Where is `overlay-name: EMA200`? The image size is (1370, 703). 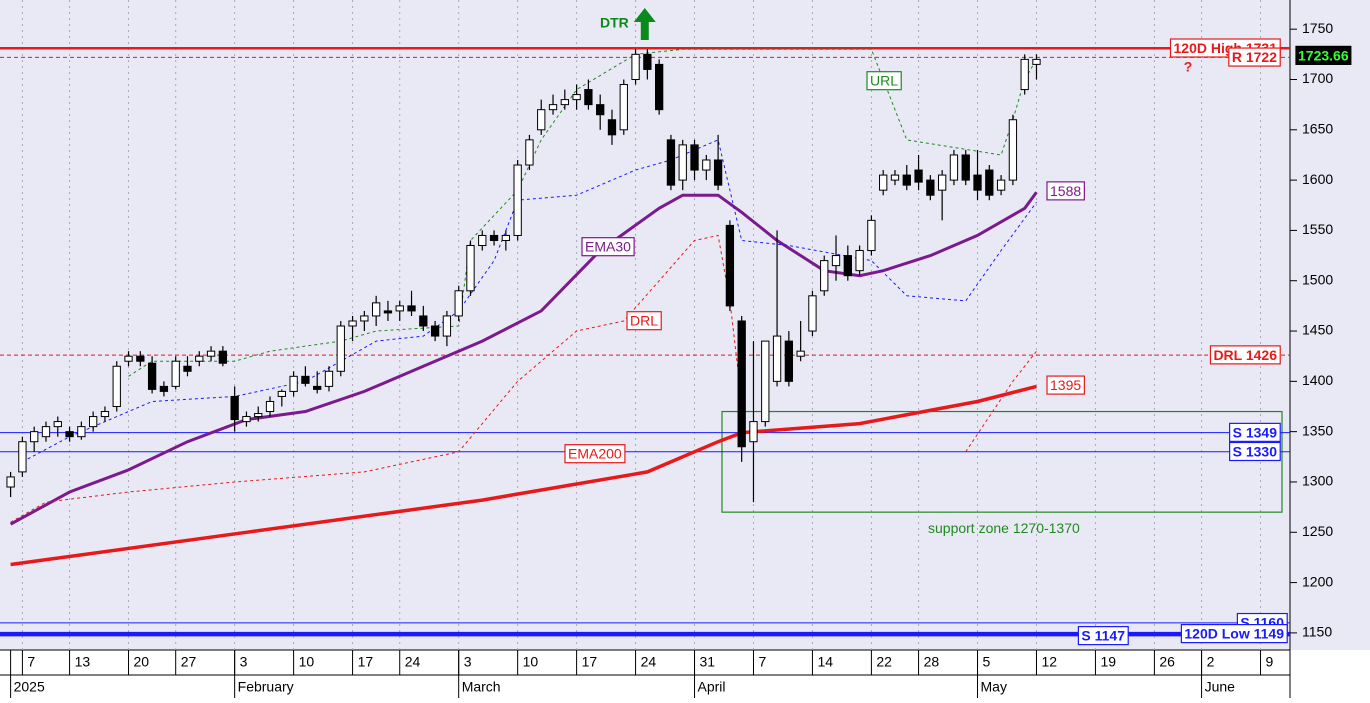
overlay-name: EMA200 is located at coordinates (595, 454).